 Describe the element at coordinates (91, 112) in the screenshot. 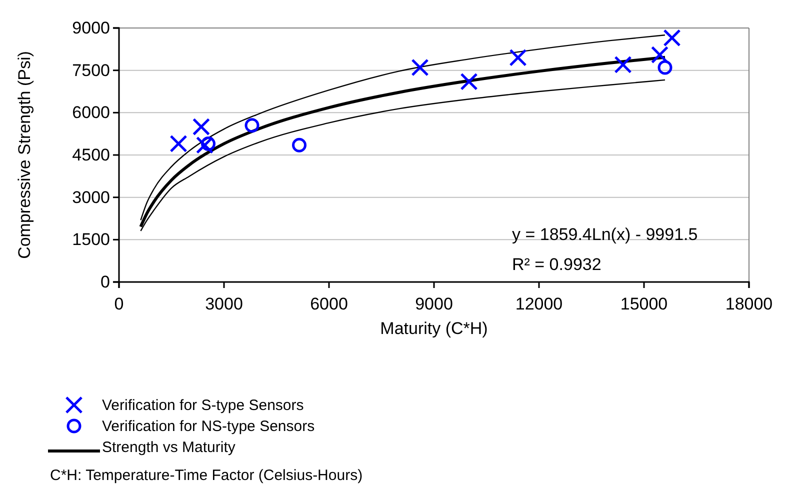

I see `y-tick-label: 6000` at that location.